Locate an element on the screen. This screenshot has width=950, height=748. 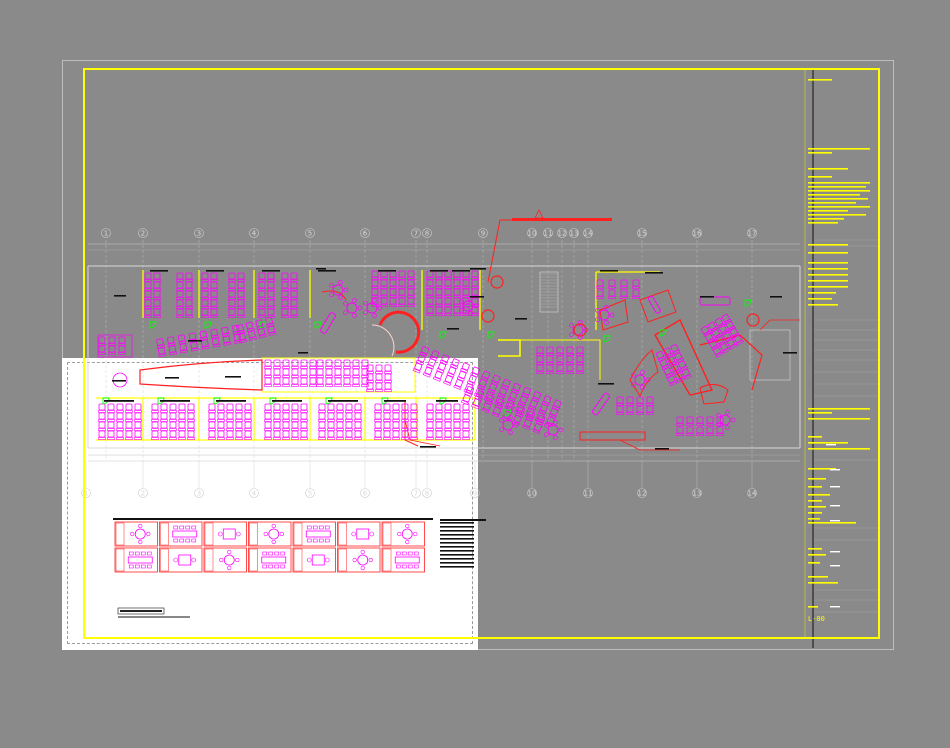
door-swing is located at coordinates (491, 335).